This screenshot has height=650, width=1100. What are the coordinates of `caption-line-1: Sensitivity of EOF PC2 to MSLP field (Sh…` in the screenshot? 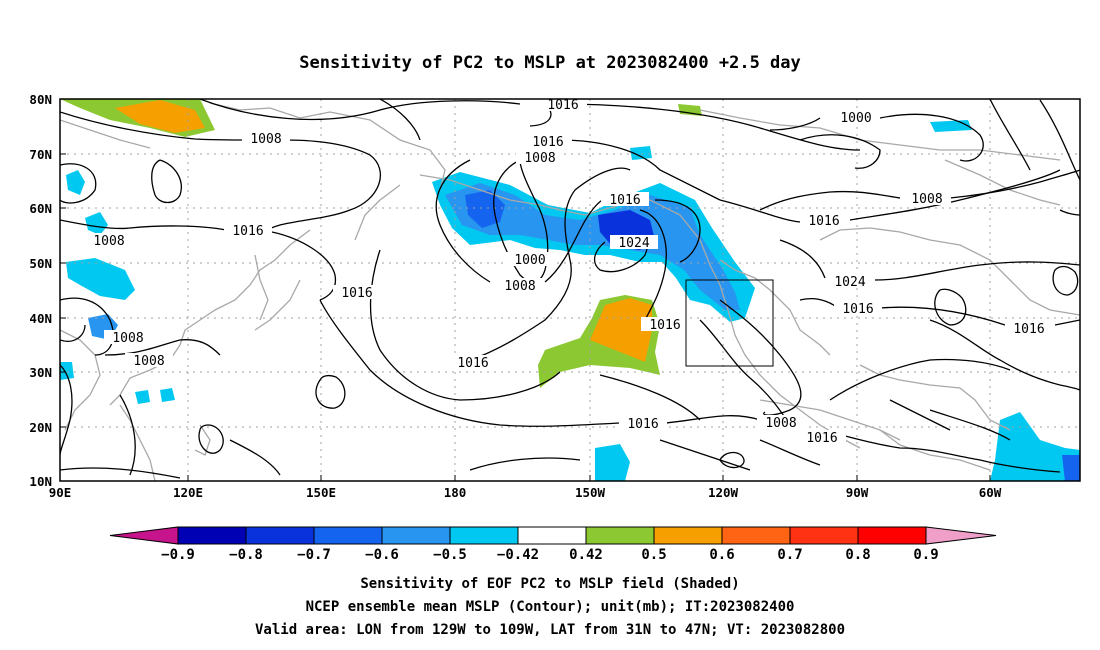 It's located at (549, 584).